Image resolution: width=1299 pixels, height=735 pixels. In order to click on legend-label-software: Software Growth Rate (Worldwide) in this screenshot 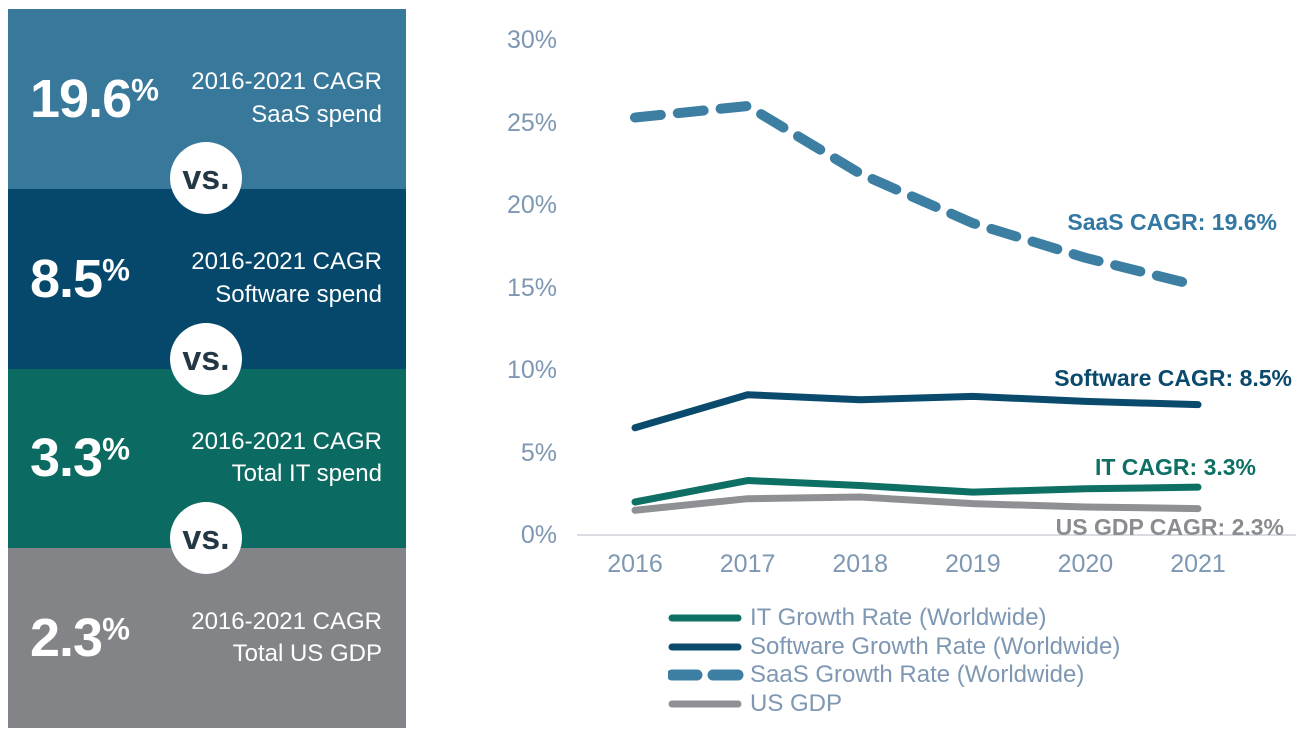, I will do `click(935, 646)`.